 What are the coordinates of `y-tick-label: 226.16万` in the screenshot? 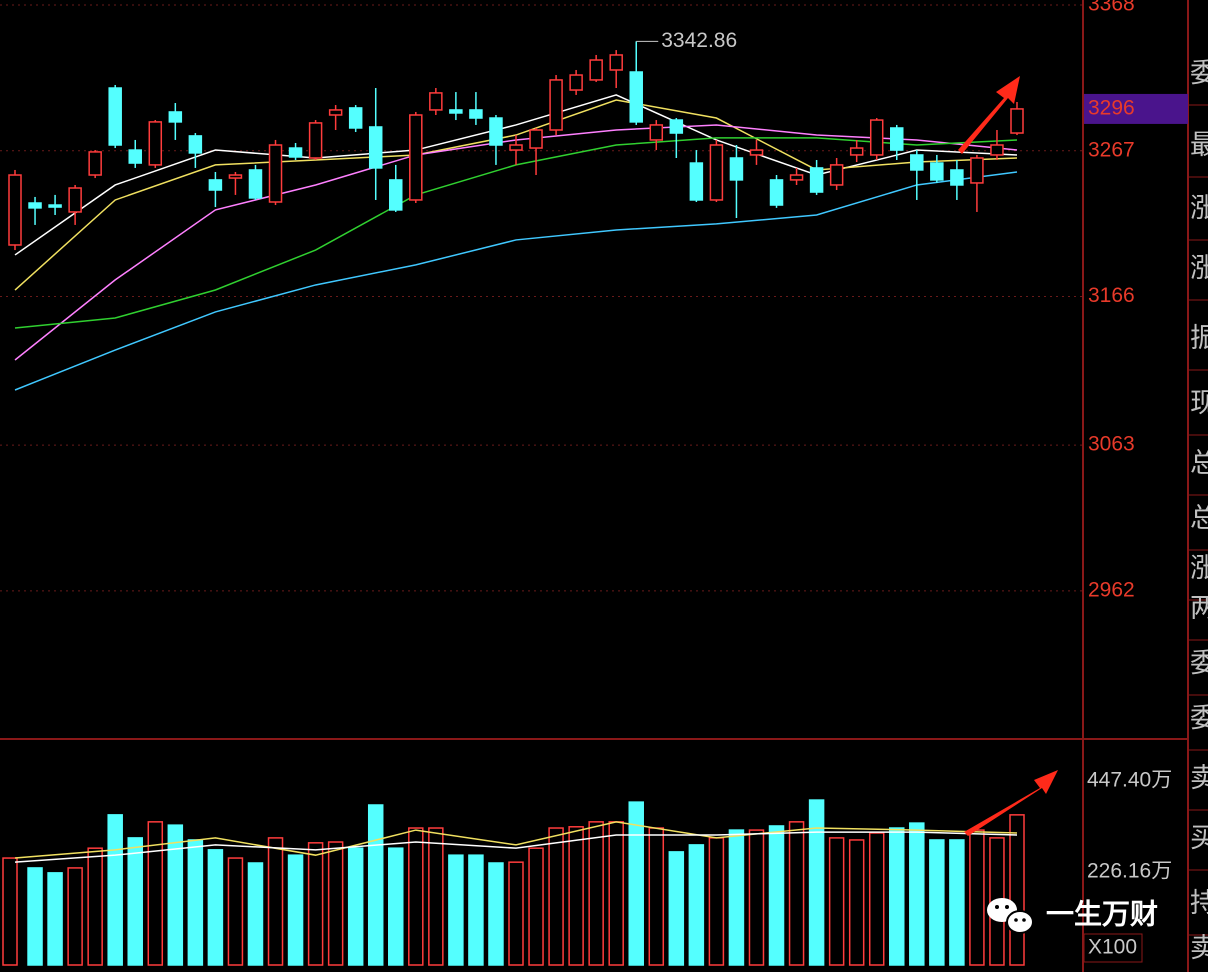 It's located at (1129, 871).